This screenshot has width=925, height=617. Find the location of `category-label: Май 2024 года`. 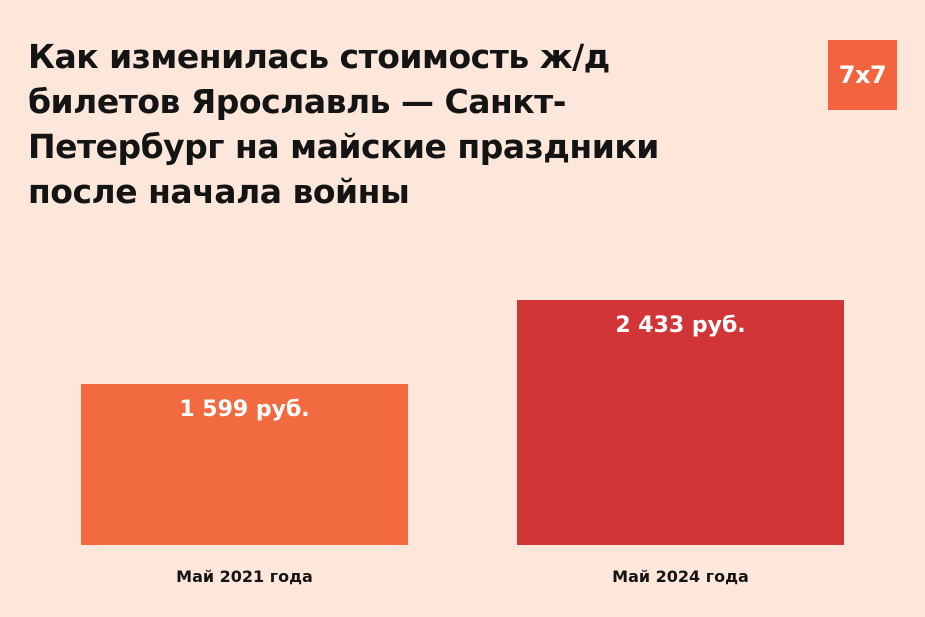

category-label: Май 2024 года is located at coordinates (680, 576).